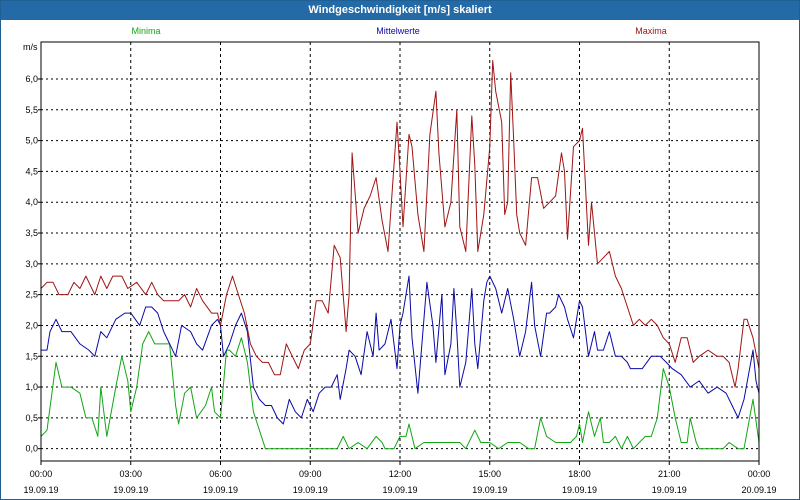 This screenshot has height=500, width=800. Describe the element at coordinates (31, 141) in the screenshot. I see `y-tick-label: 5,0` at that location.